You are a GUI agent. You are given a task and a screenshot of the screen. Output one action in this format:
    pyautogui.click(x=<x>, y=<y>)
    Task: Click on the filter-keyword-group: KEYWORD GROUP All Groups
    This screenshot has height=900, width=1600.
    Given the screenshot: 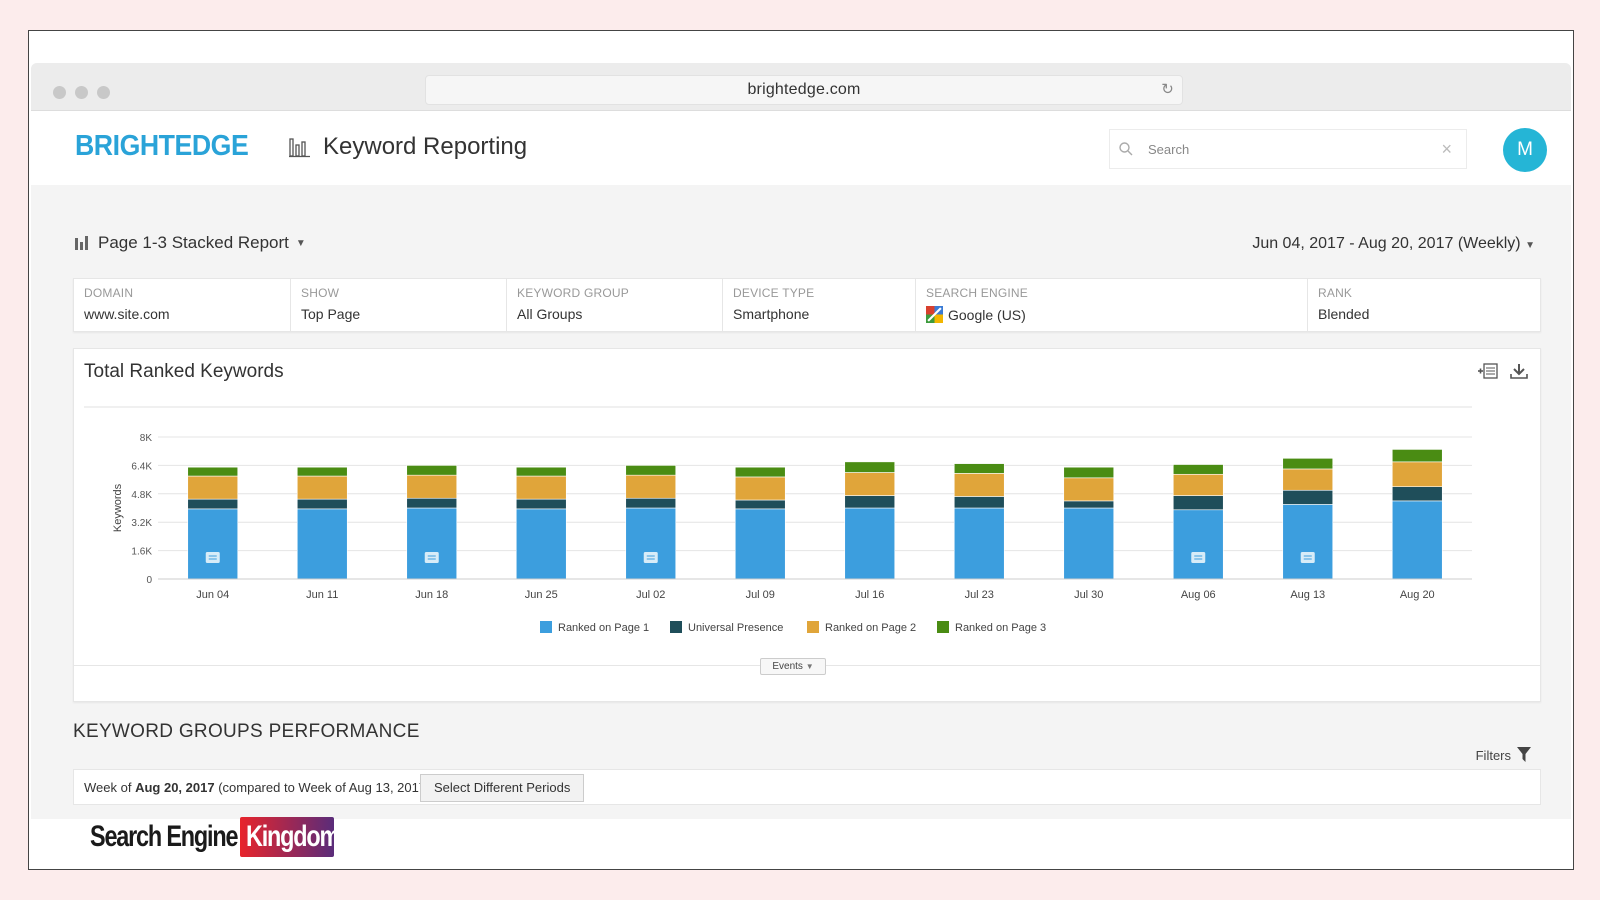 What is the action you would take?
    pyautogui.click(x=615, y=305)
    